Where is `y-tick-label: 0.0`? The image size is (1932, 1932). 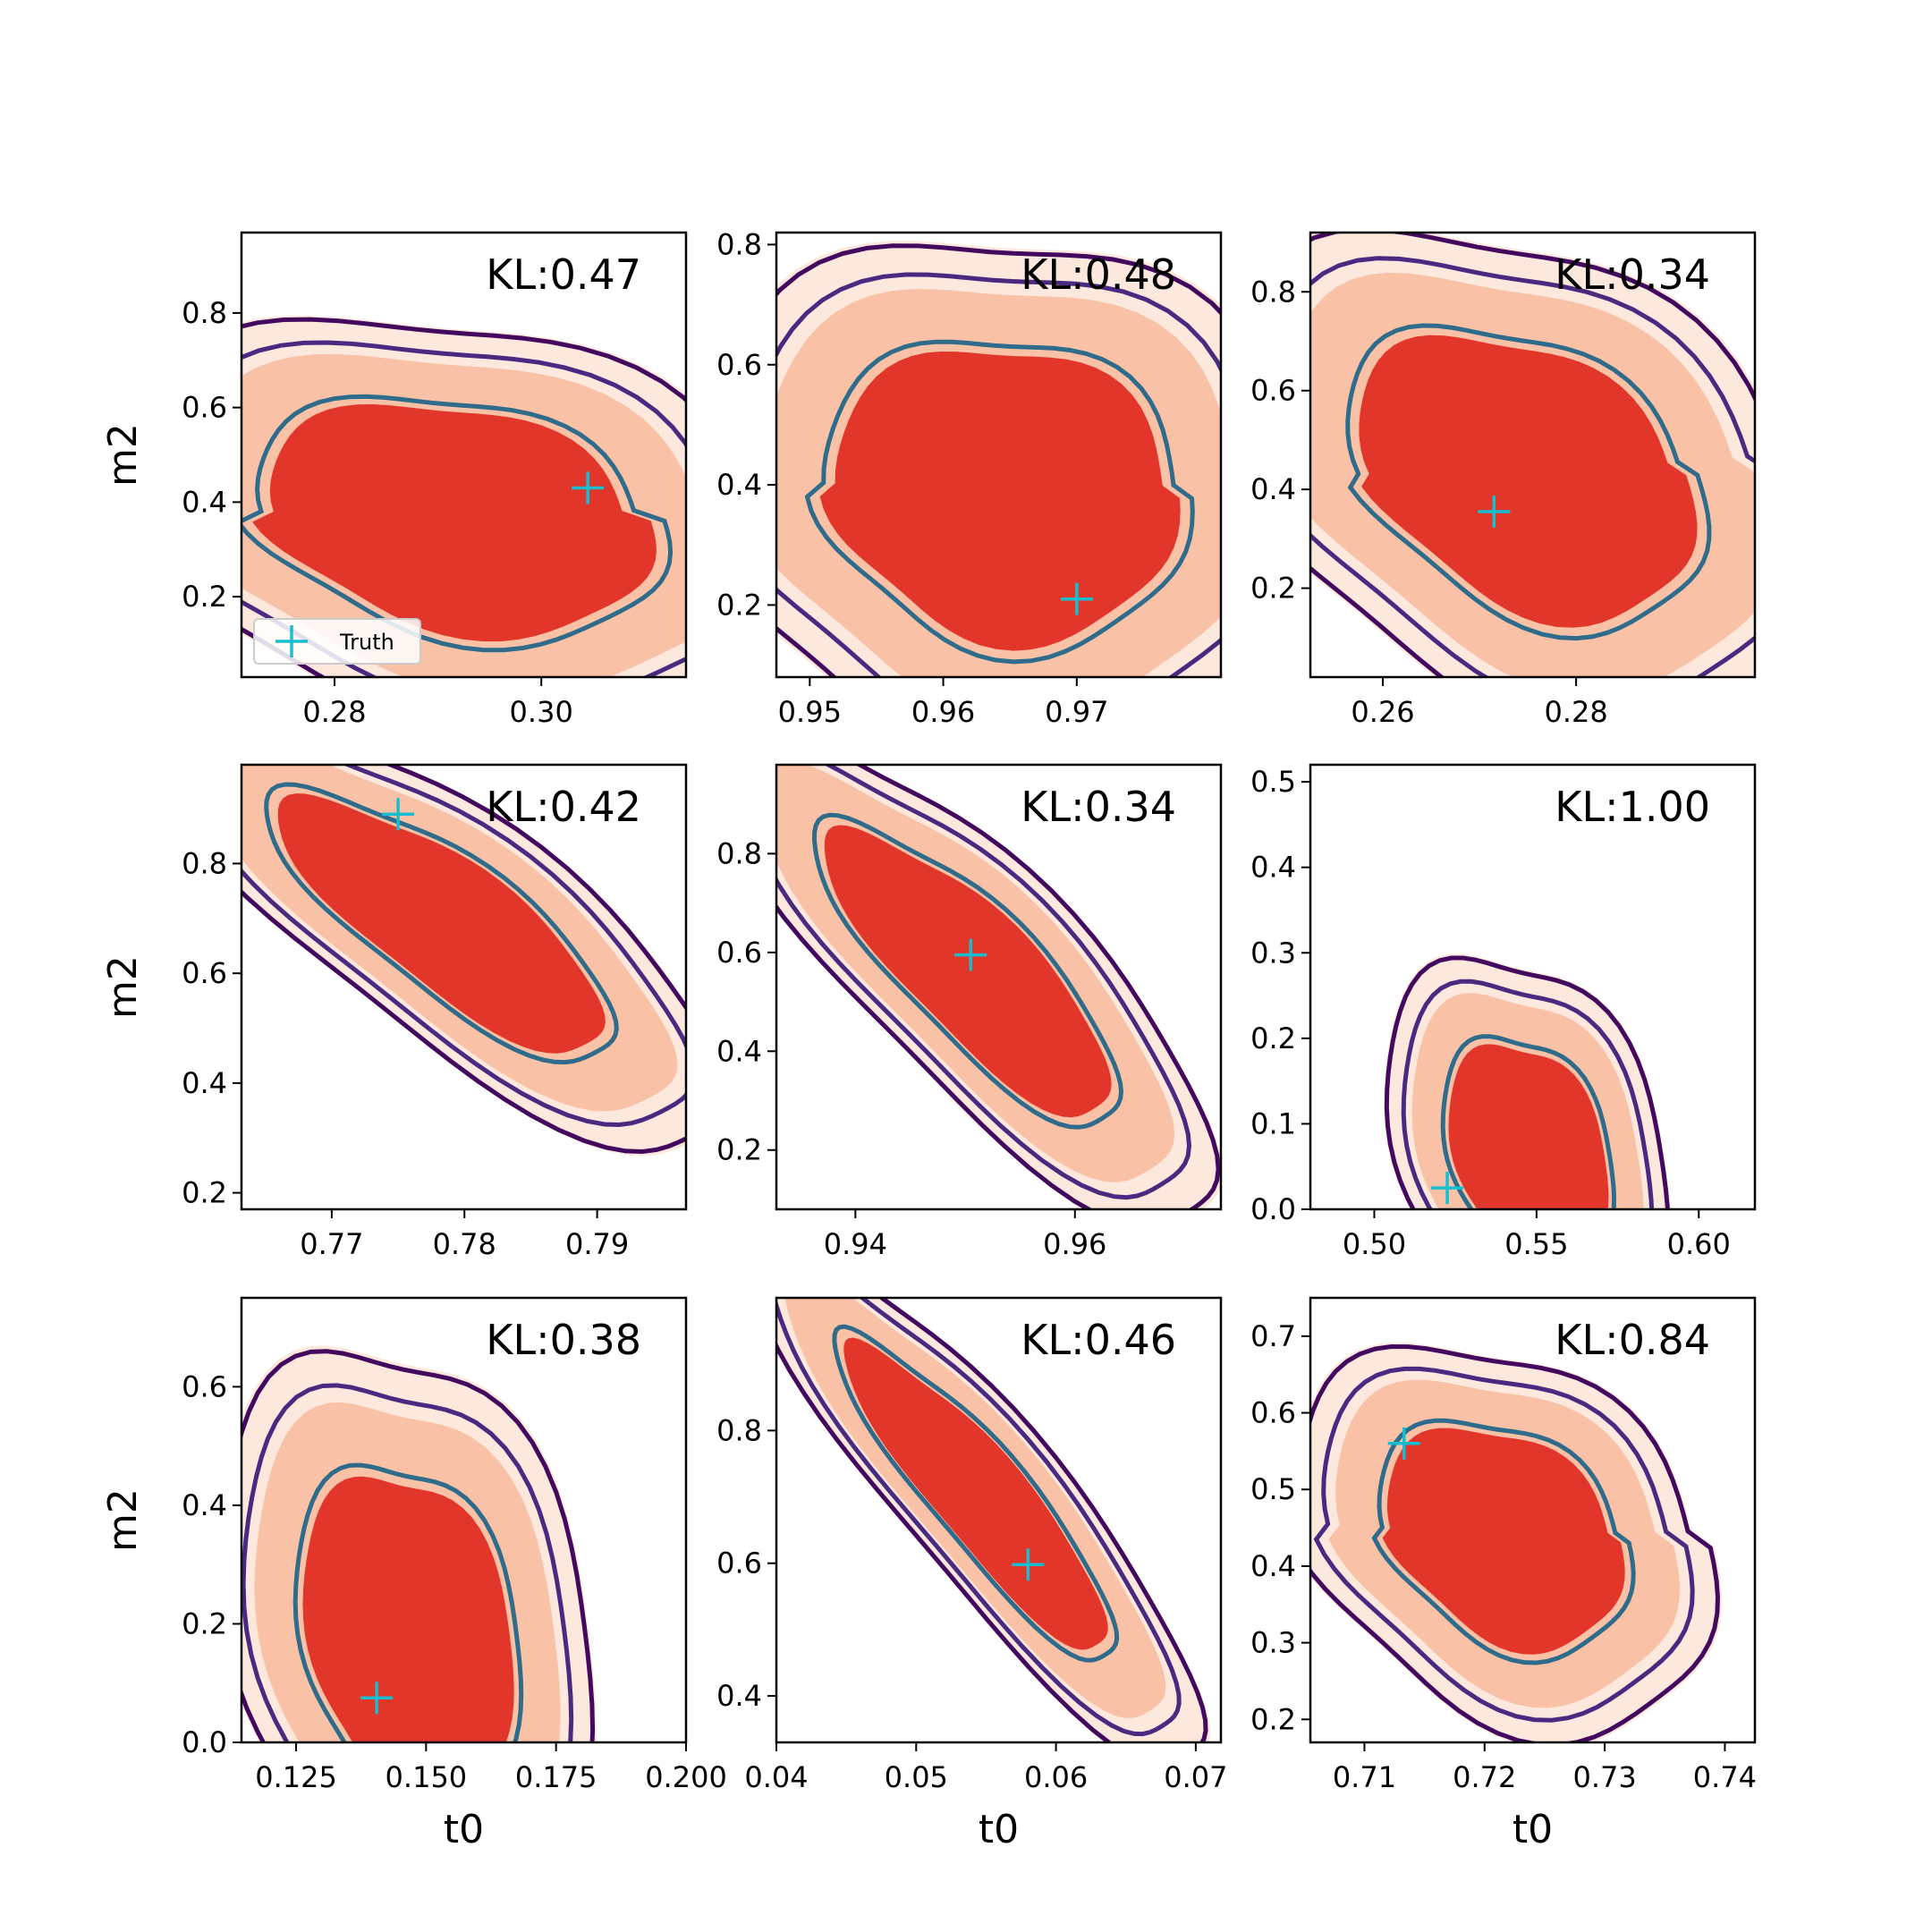
y-tick-label: 0.0 is located at coordinates (204, 1742).